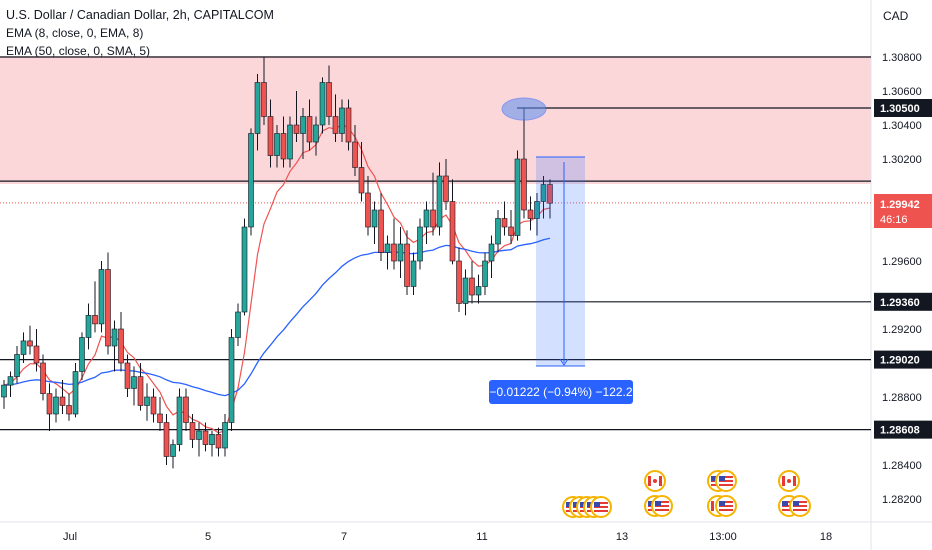  I want to click on ema-8-legend: EMA (8, close, 0, EMA, 8), so click(75, 33).